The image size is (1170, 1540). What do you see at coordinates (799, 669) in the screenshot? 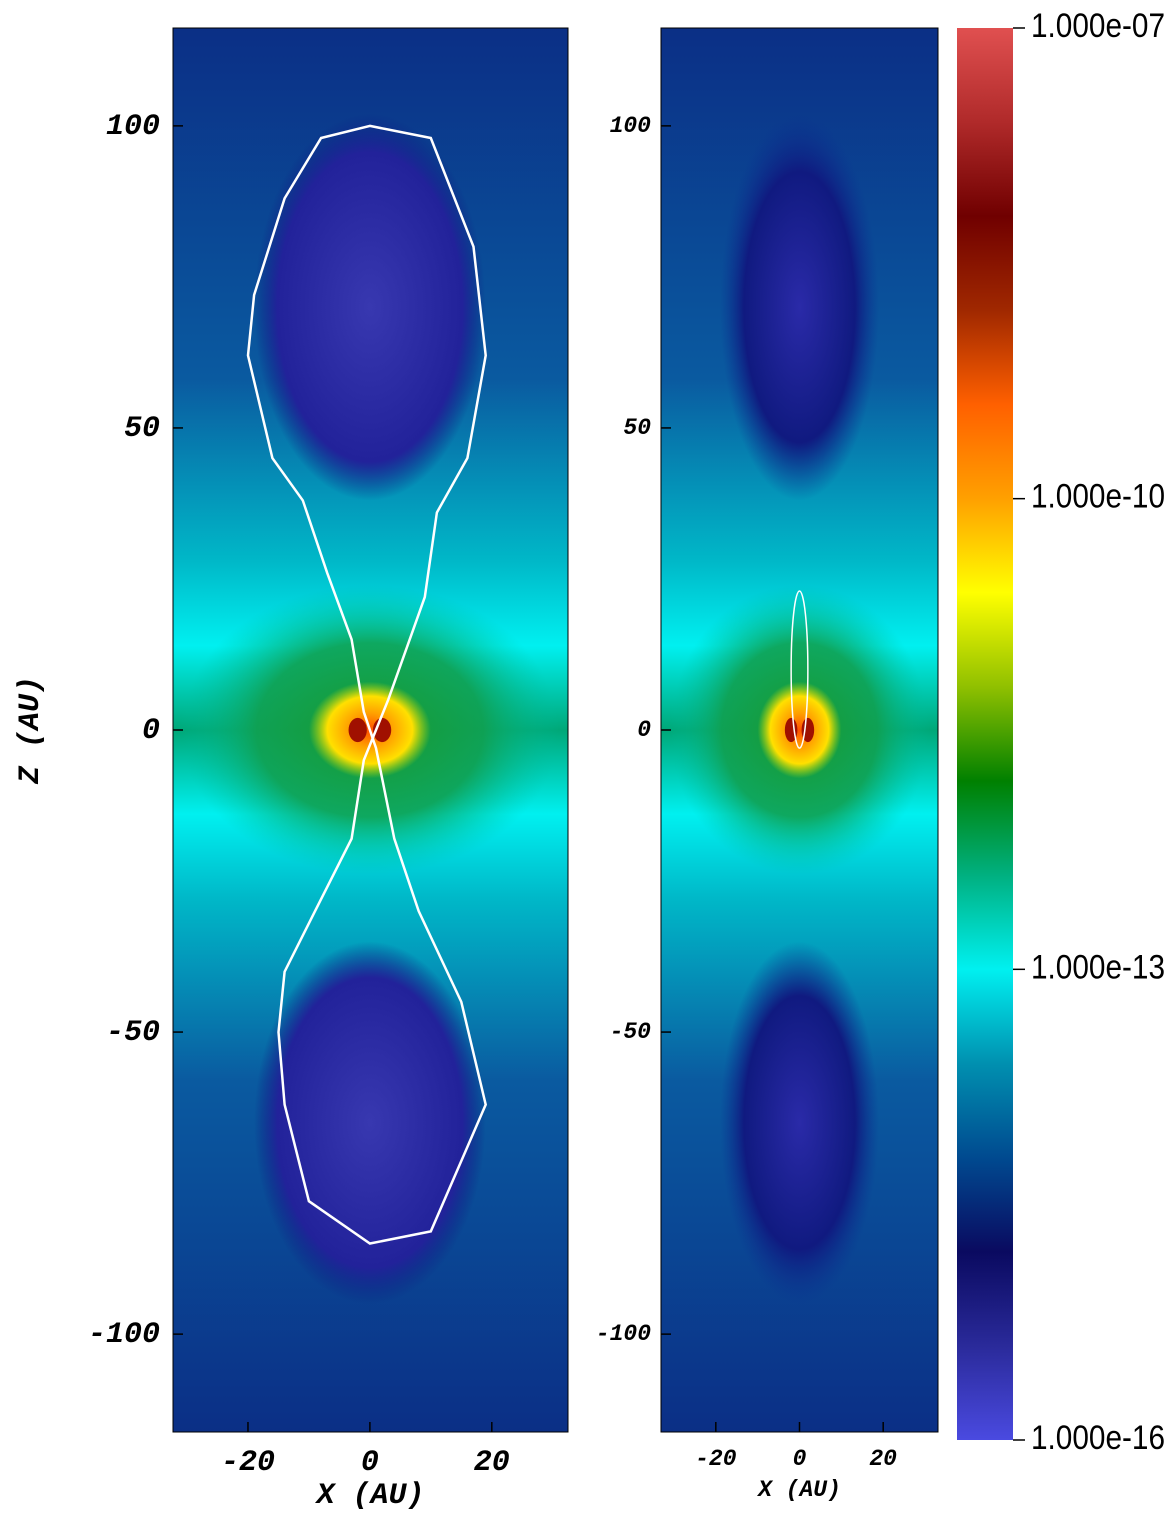
I see `contour` at bounding box center [799, 669].